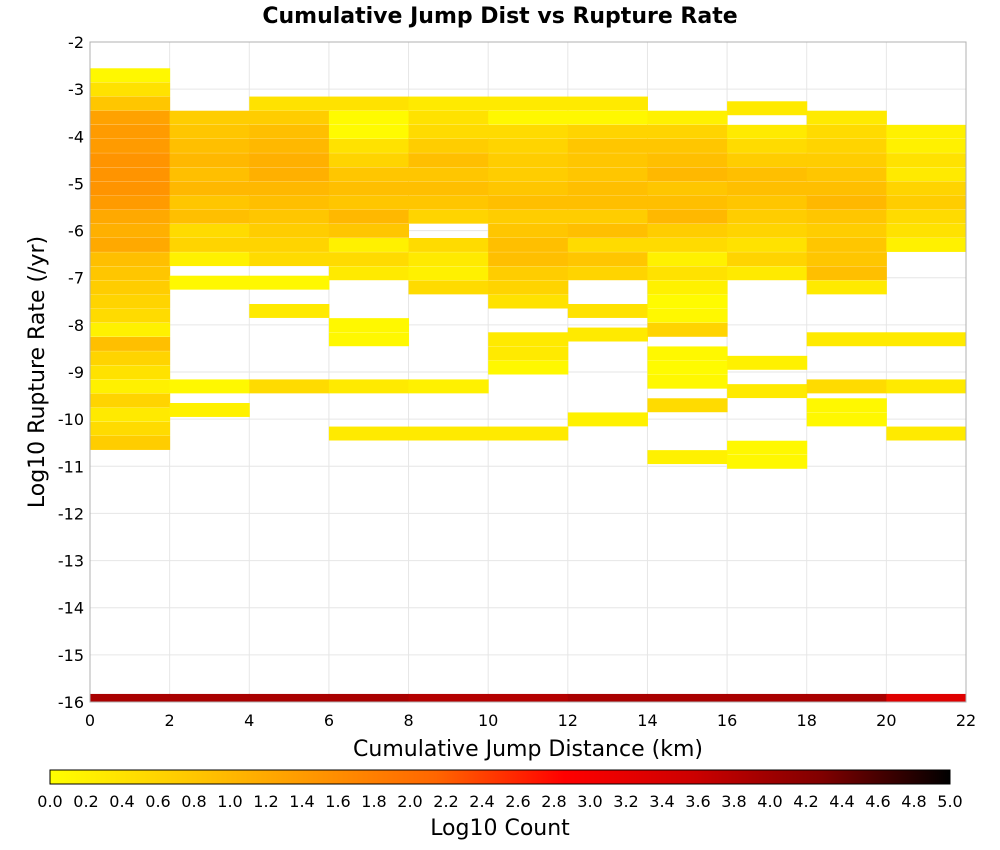 Image resolution: width=1000 pixels, height=850 pixels. What do you see at coordinates (71, 608) in the screenshot?
I see `y-tick-label: -14` at bounding box center [71, 608].